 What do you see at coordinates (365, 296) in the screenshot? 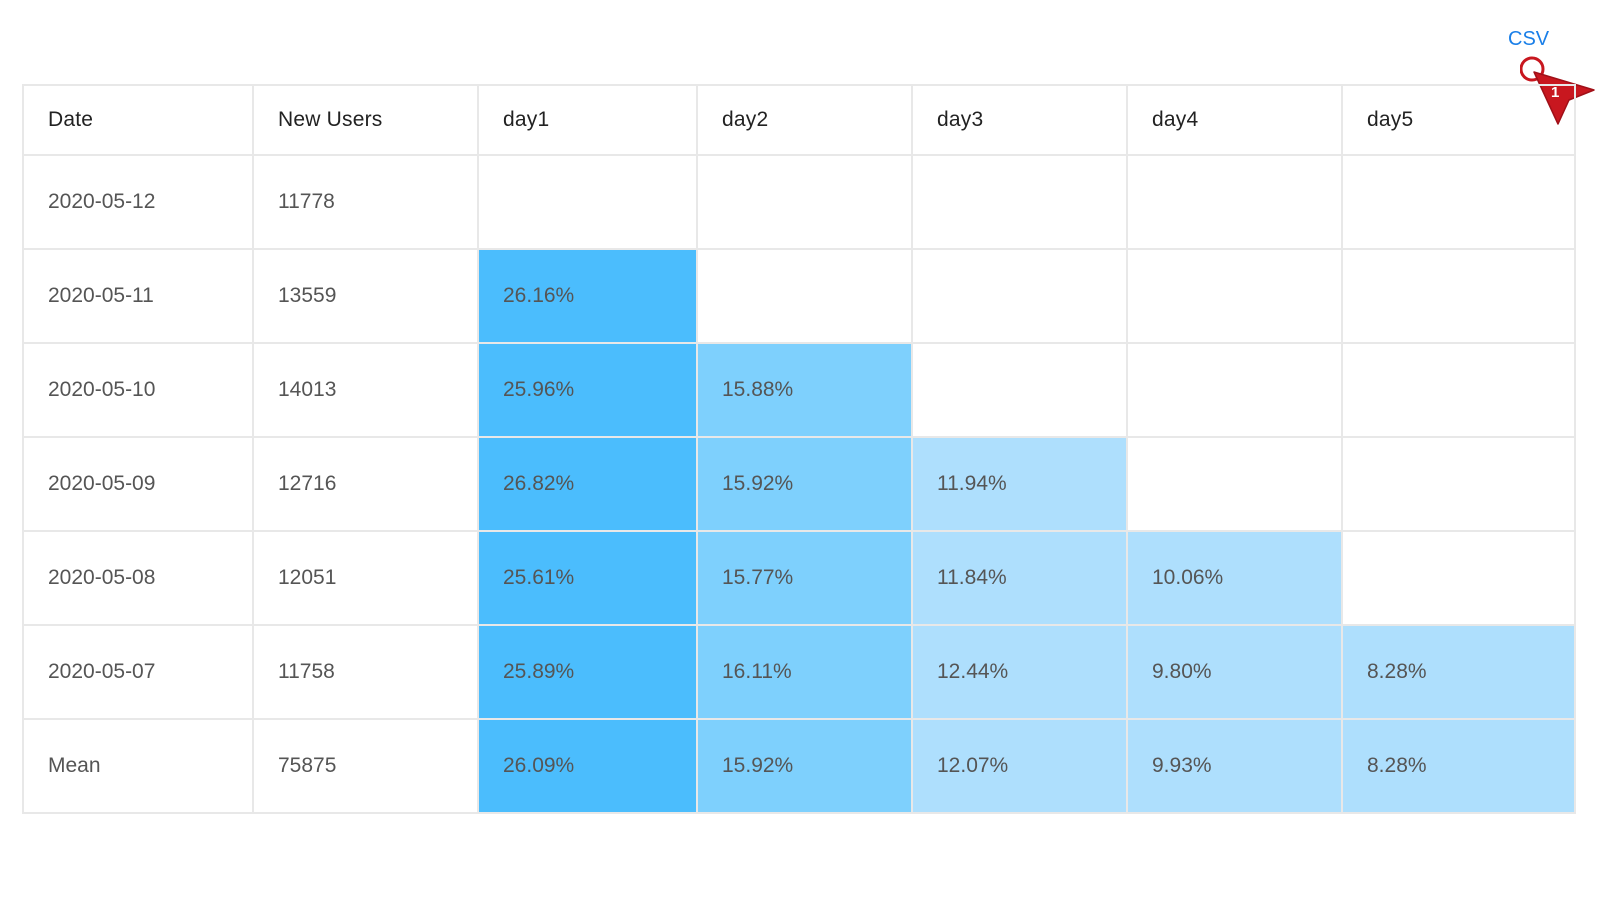
I see `new-users-cell: 13559` at bounding box center [365, 296].